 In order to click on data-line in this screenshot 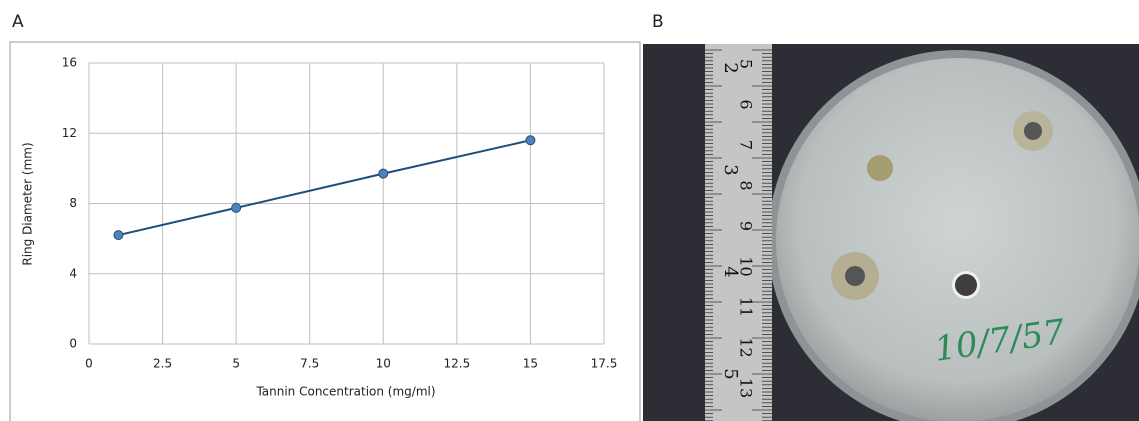, I will do `click(324, 188)`.